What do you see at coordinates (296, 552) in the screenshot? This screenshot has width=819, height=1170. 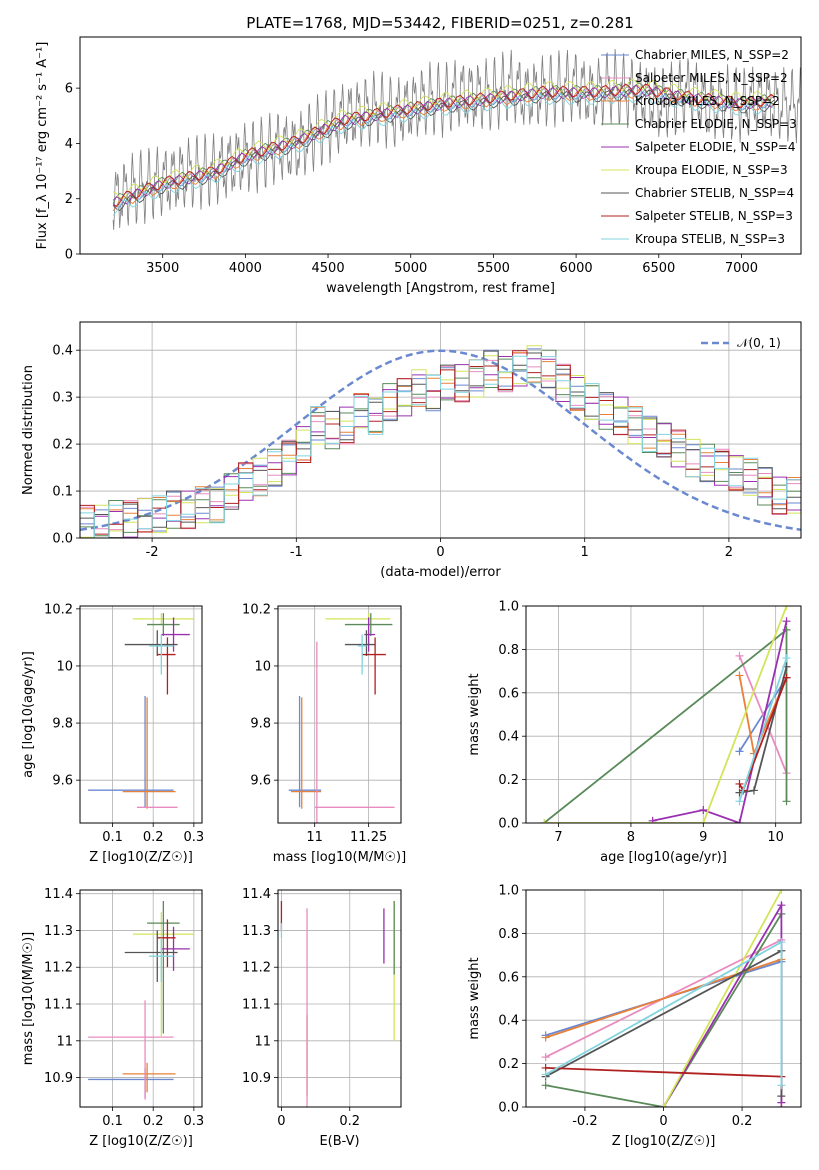 I see `x-tick-label: -1` at bounding box center [296, 552].